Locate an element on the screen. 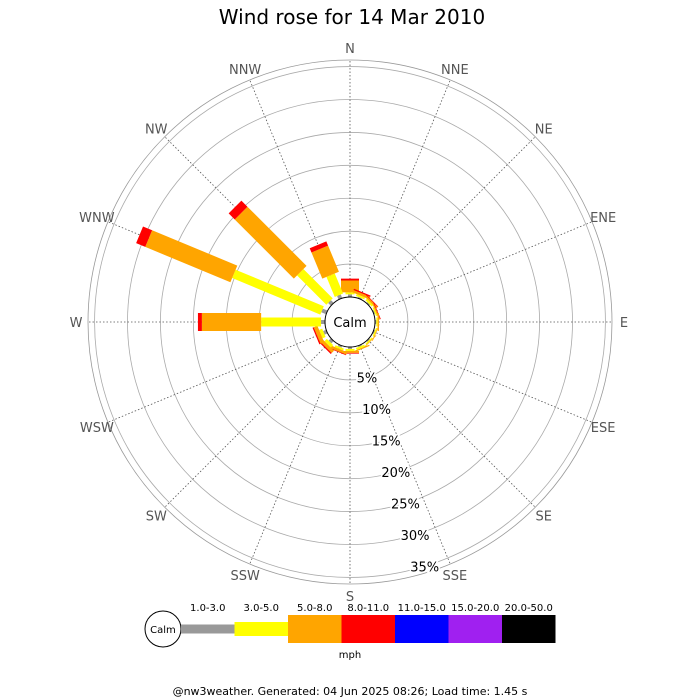  legend-label-0: 1.0-3.0 is located at coordinates (207, 608).